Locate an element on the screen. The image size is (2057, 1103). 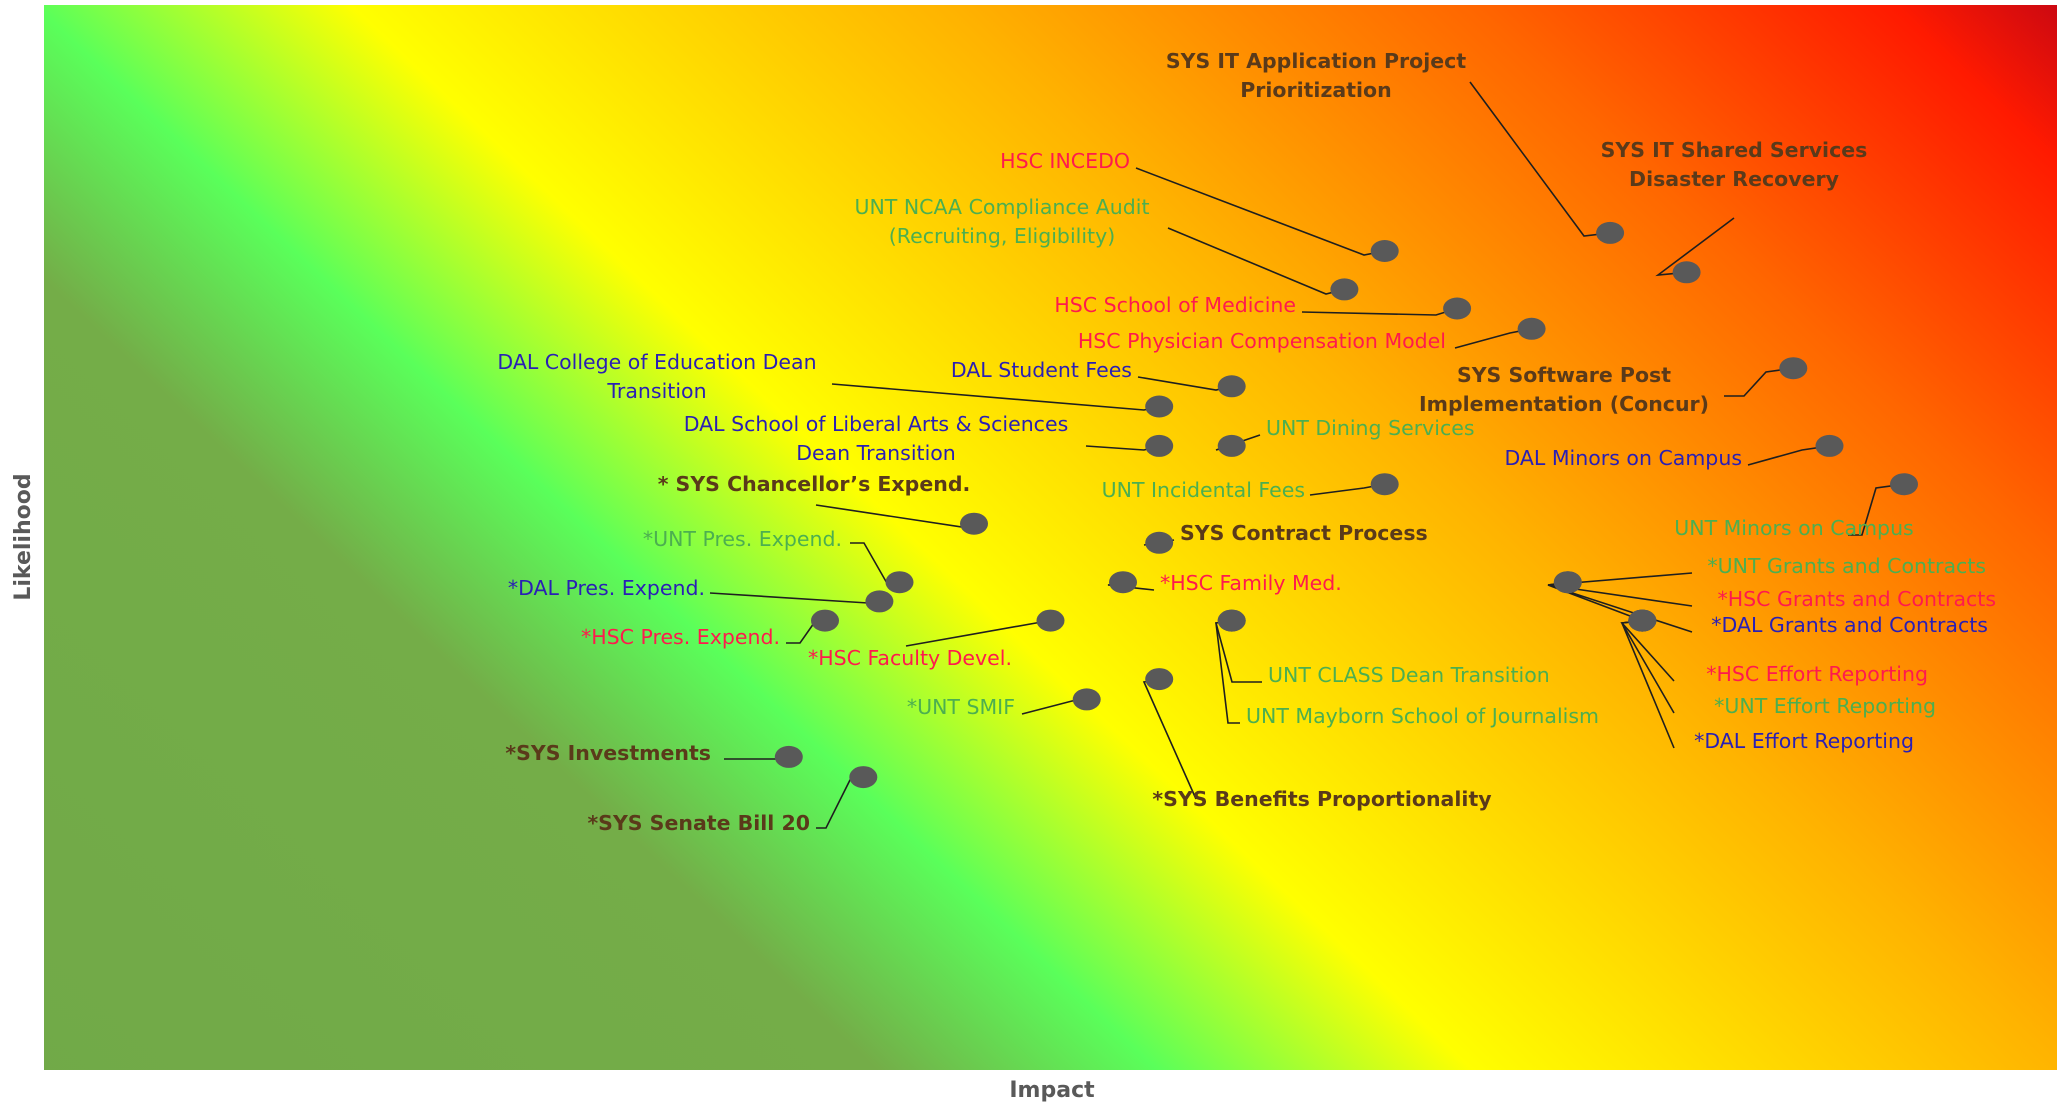
data-label-line: *SYS Senate Bill 20 is located at coordinates (698, 823).